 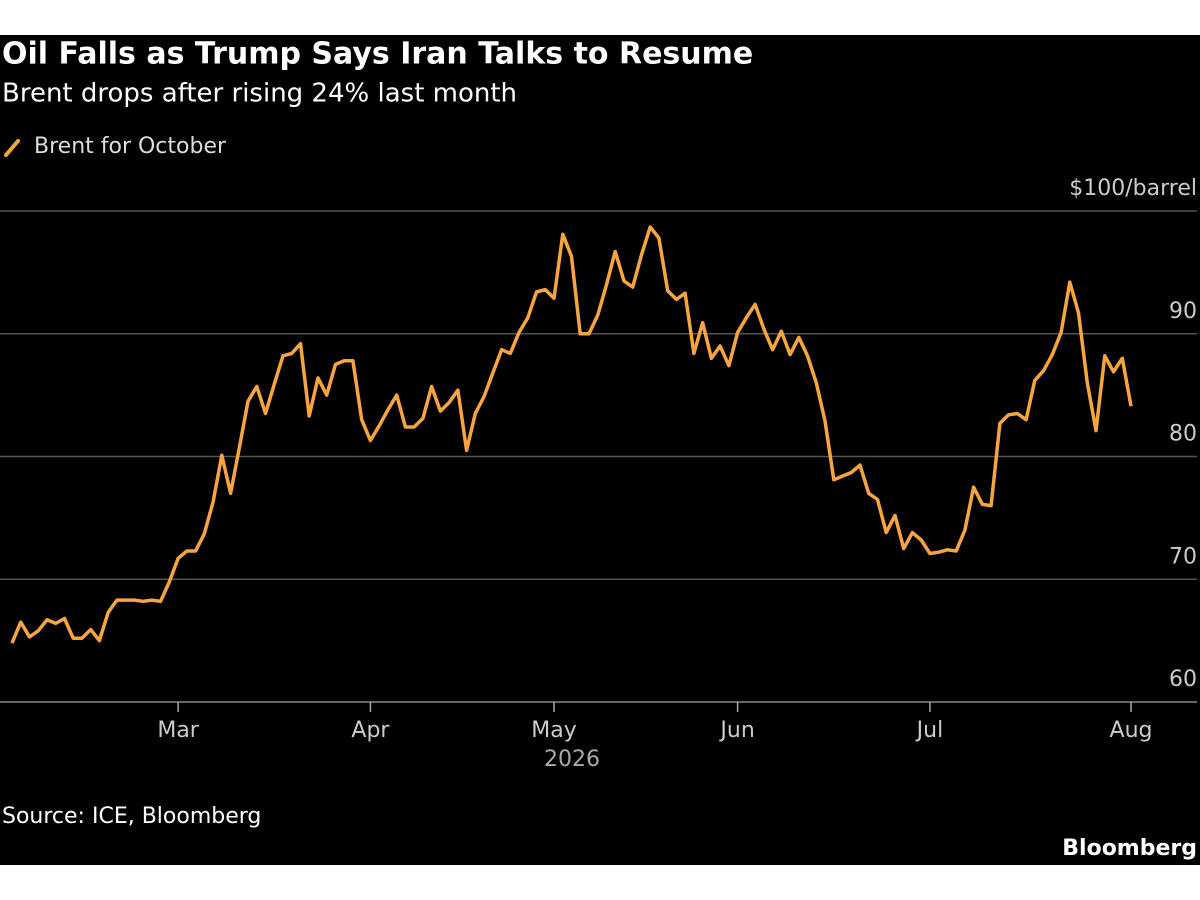 I want to click on x-tick-label: Mar, so click(x=178, y=730).